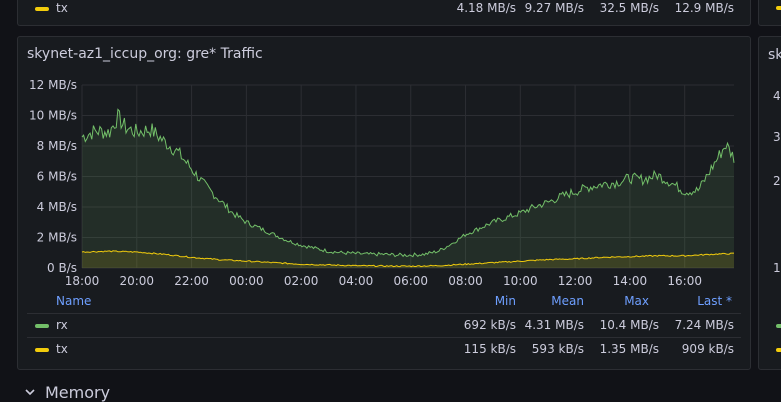 This screenshot has height=402, width=781. I want to click on x-tick-label: 06:00, so click(410, 281).